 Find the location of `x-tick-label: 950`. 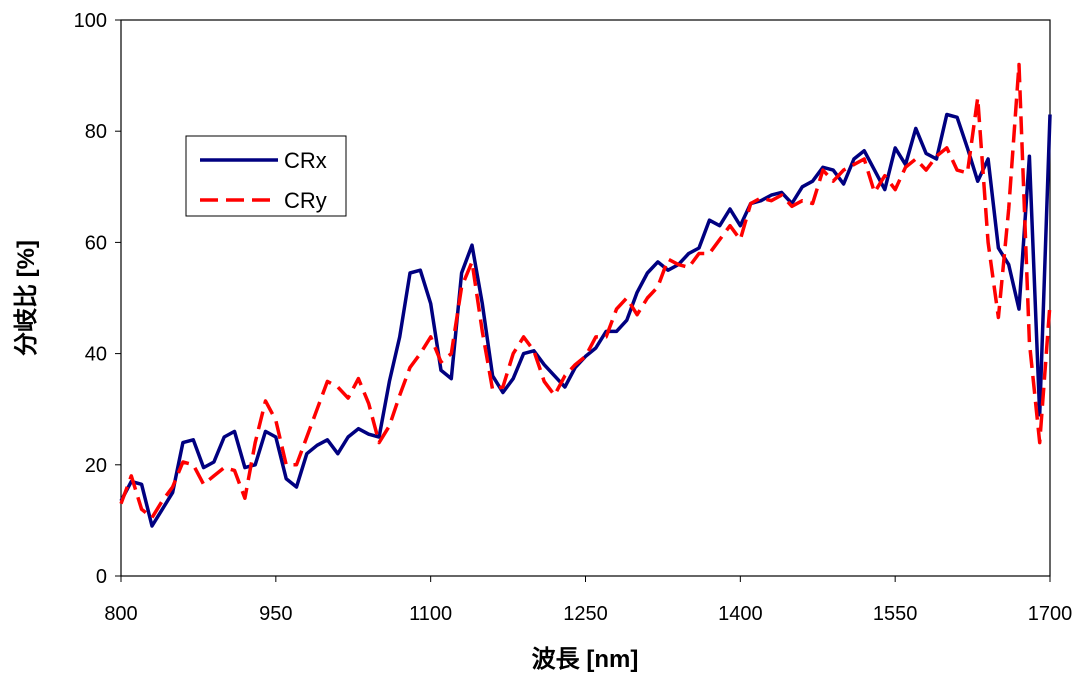

x-tick-label: 950 is located at coordinates (275, 614).